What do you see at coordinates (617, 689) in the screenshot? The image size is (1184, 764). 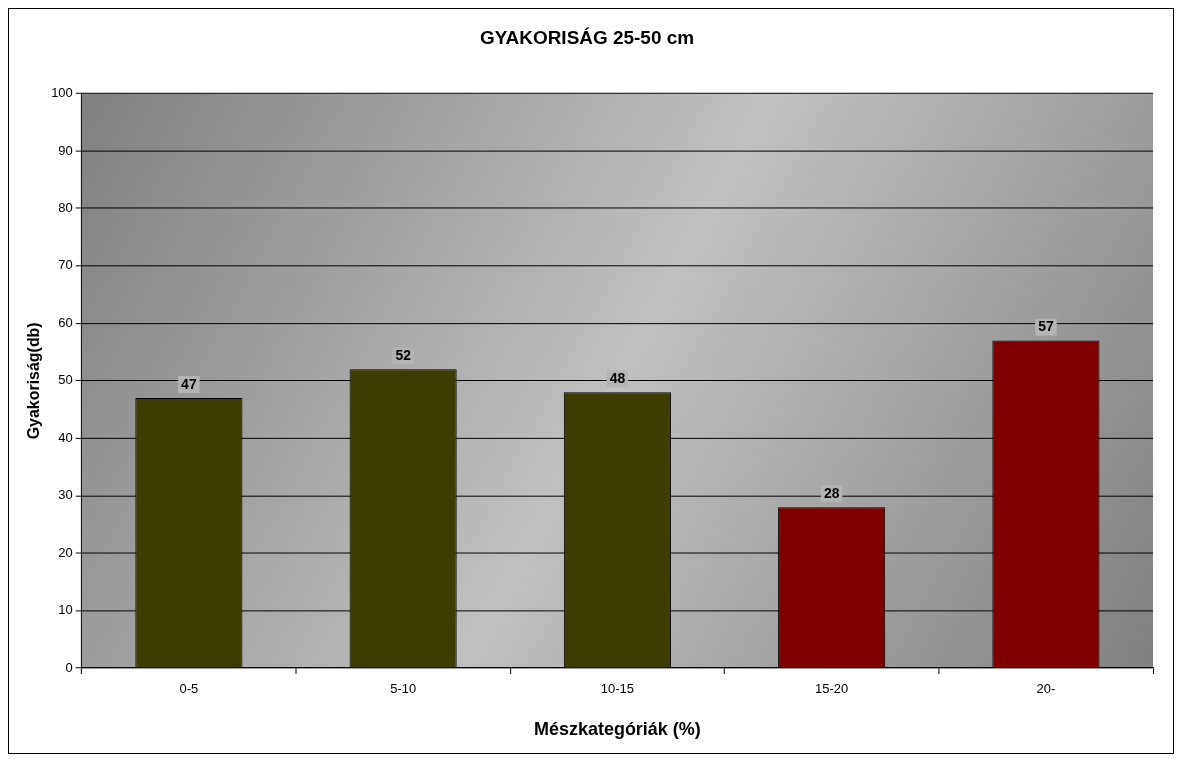 I see `x-tick-label: 10-15` at bounding box center [617, 689].